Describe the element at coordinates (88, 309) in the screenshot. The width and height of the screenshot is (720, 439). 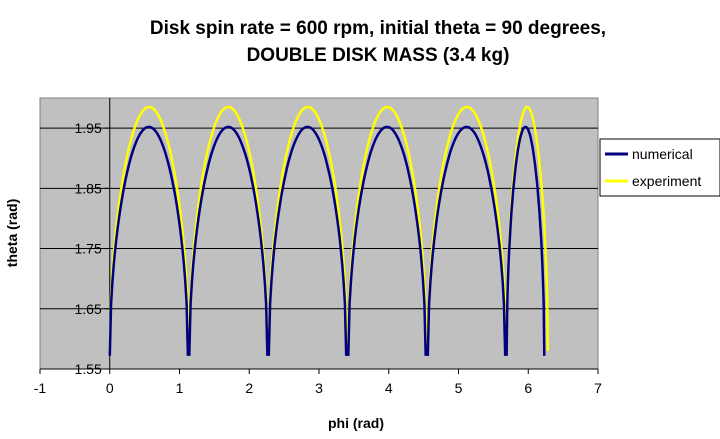
I see `y-tick-label-1: 1.65` at that location.